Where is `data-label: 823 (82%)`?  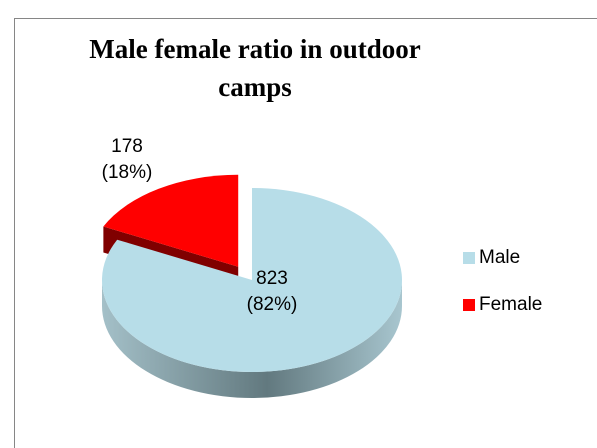
data-label: 823 (82%) is located at coordinates (272, 291).